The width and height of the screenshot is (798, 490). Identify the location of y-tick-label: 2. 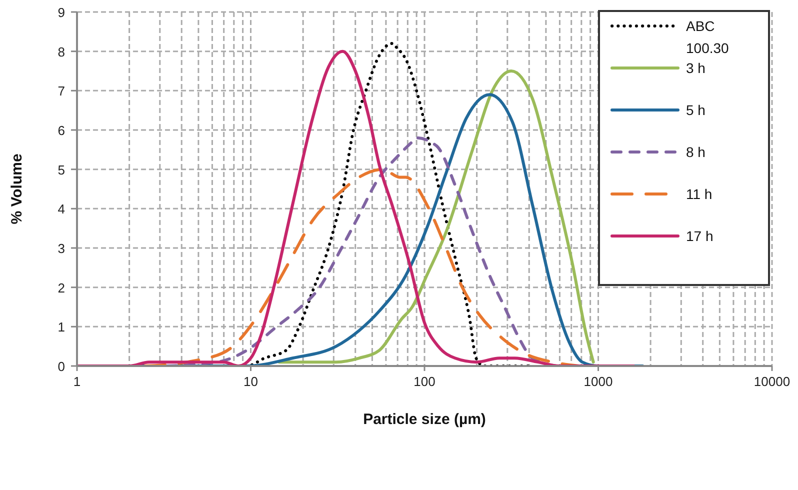
(61, 288).